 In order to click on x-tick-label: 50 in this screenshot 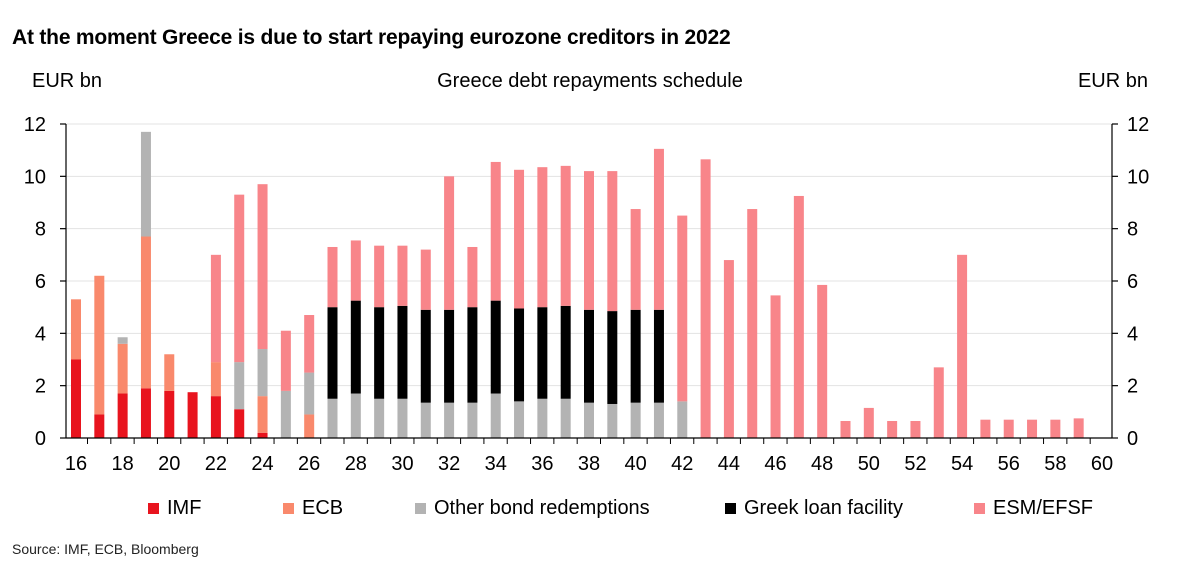, I will do `click(869, 464)`.